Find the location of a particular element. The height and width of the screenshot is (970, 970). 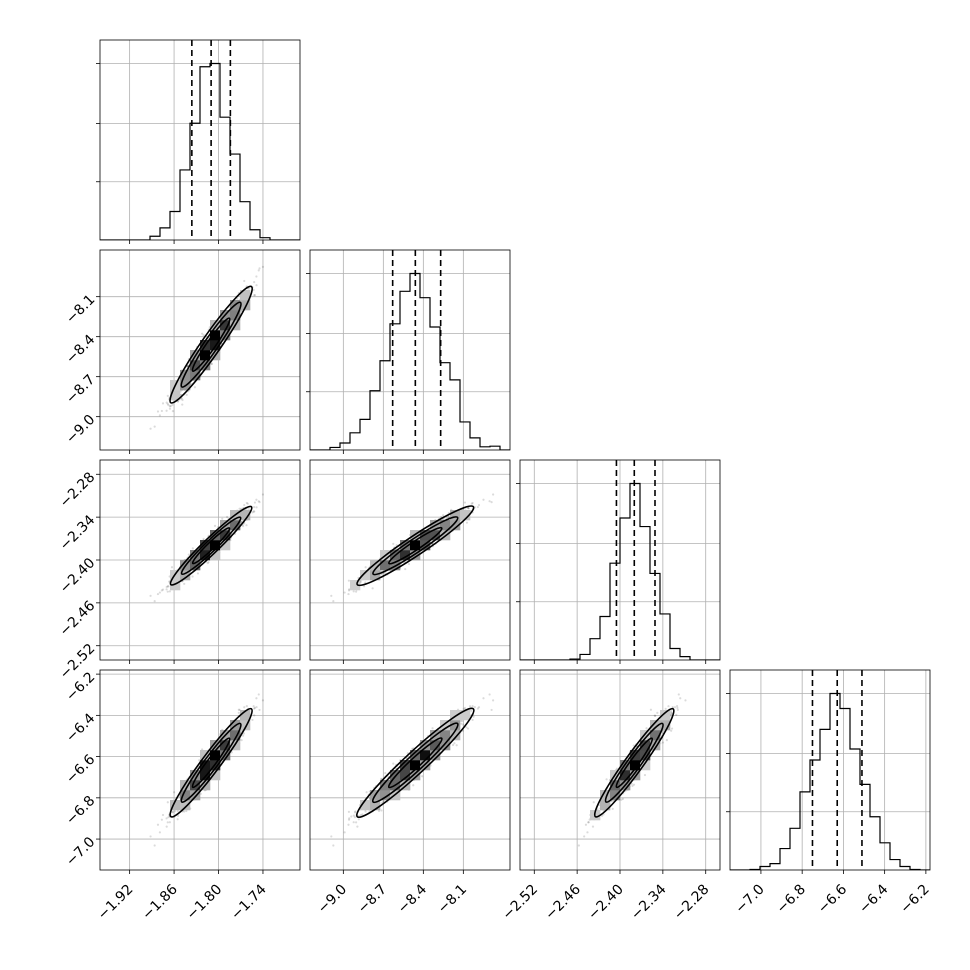

y-tick-label: −8.4 is located at coordinates (80, 349).